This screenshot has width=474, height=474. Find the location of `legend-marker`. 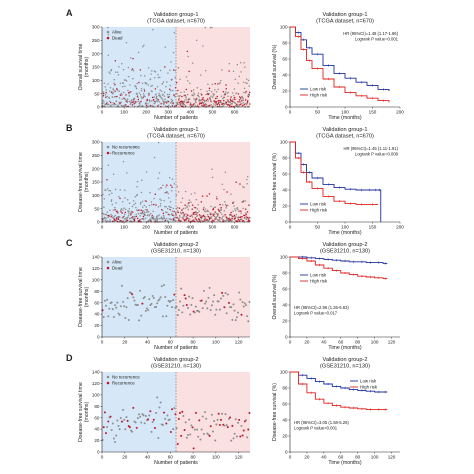

legend-marker is located at coordinates (108, 153).